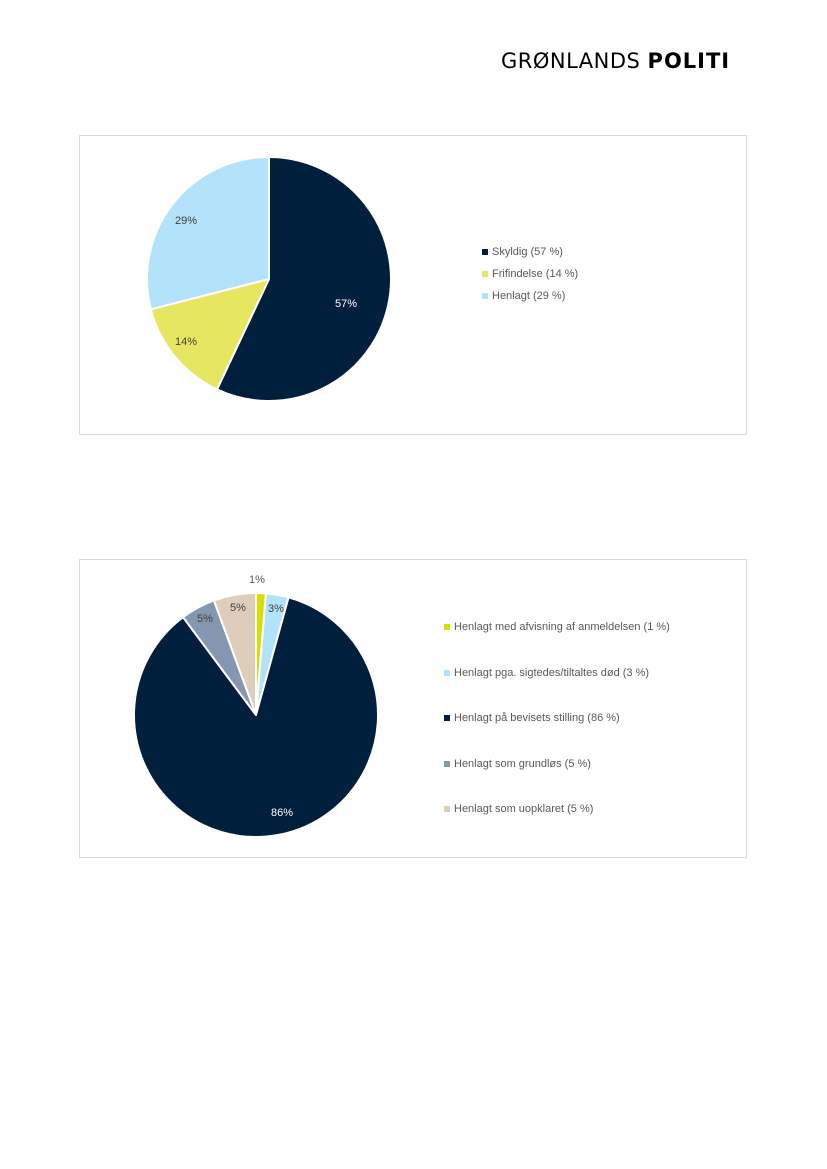 This screenshot has height=1169, width=827. I want to click on verdict-legend-item-0: Skyldig (57 %), so click(522, 252).